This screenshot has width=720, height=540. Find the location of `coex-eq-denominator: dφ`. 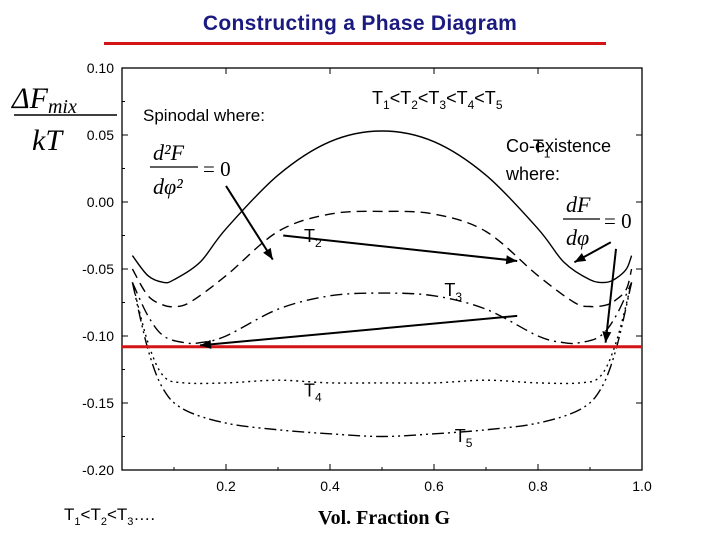

coex-eq-denominator: dφ is located at coordinates (577, 237).